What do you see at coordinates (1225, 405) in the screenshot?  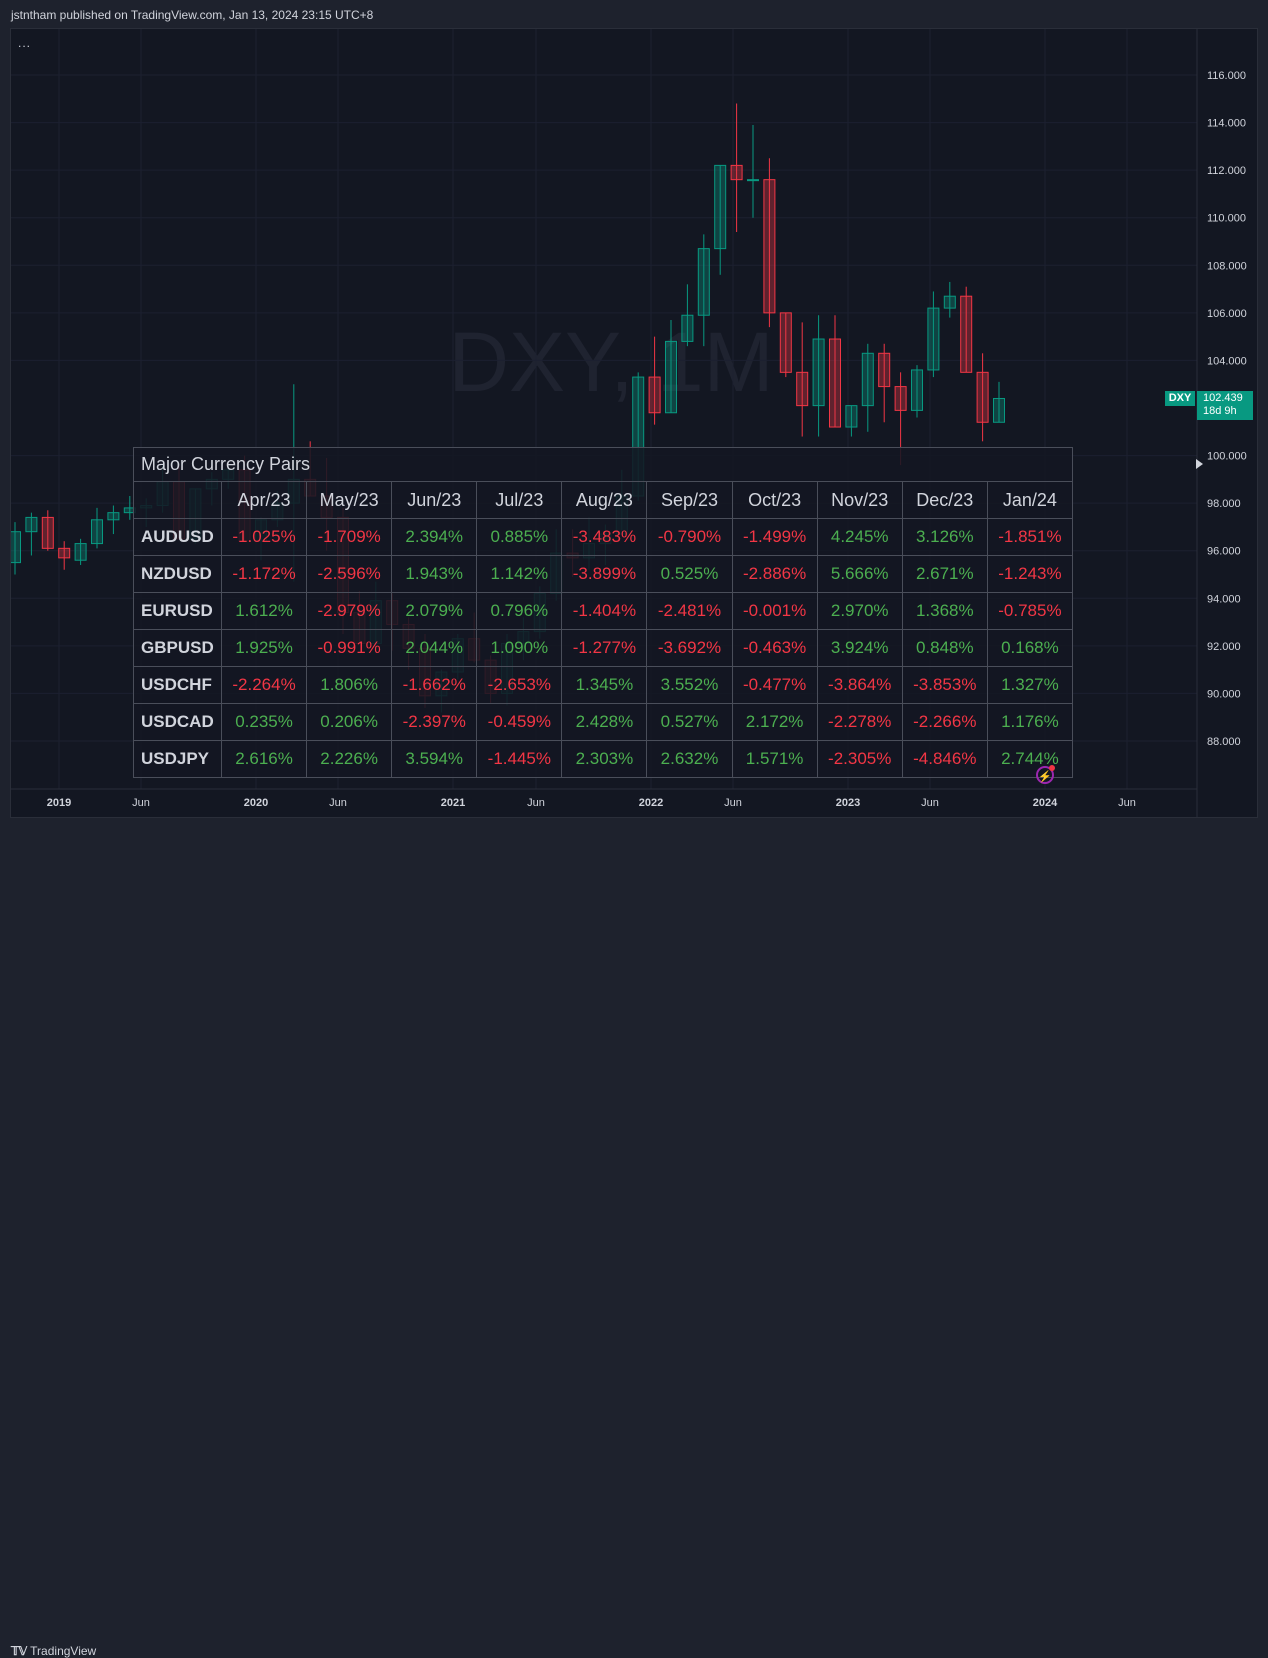 I see `last-price-tag: 102.439 18d 9h` at bounding box center [1225, 405].